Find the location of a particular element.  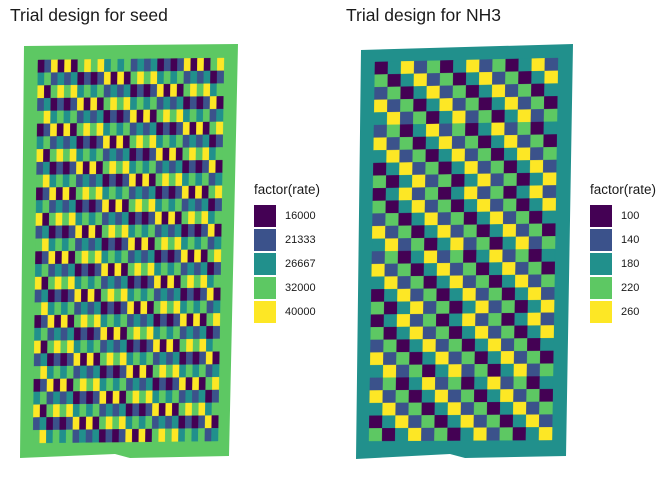

legend-label: 21333 is located at coordinates (300, 240).